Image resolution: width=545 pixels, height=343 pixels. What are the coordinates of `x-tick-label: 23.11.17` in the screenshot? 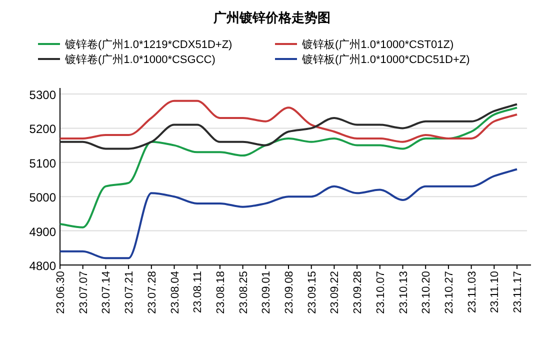 It's located at (518, 292).